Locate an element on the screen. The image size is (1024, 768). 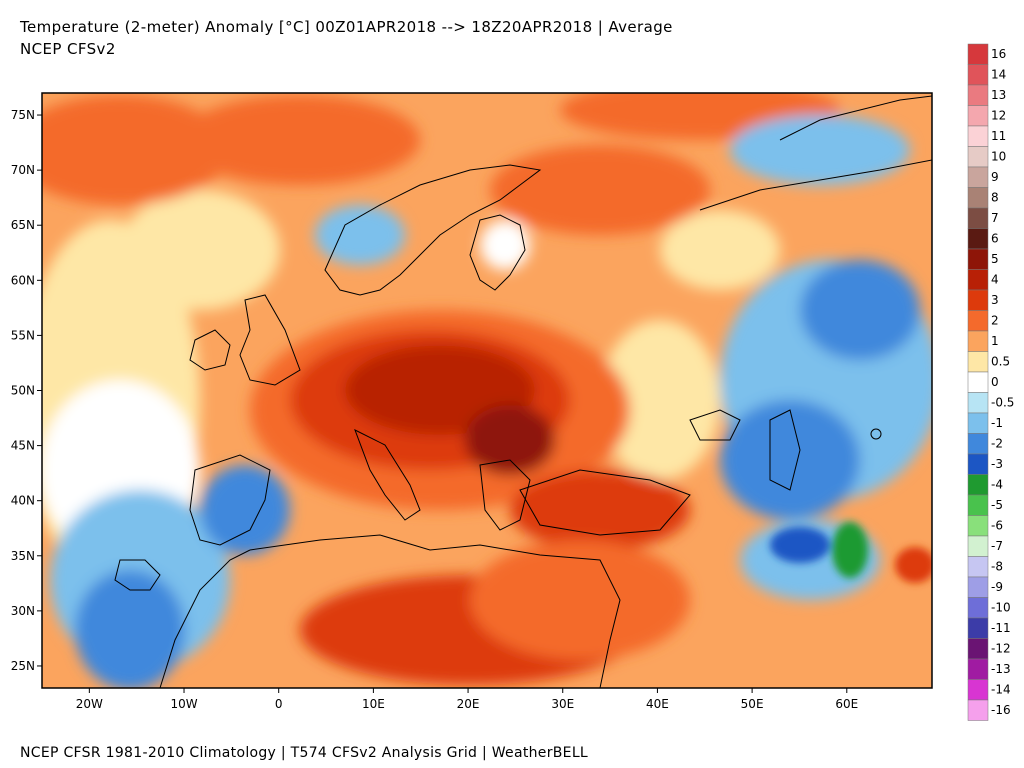
legend-label: 2 is located at coordinates (995, 321).